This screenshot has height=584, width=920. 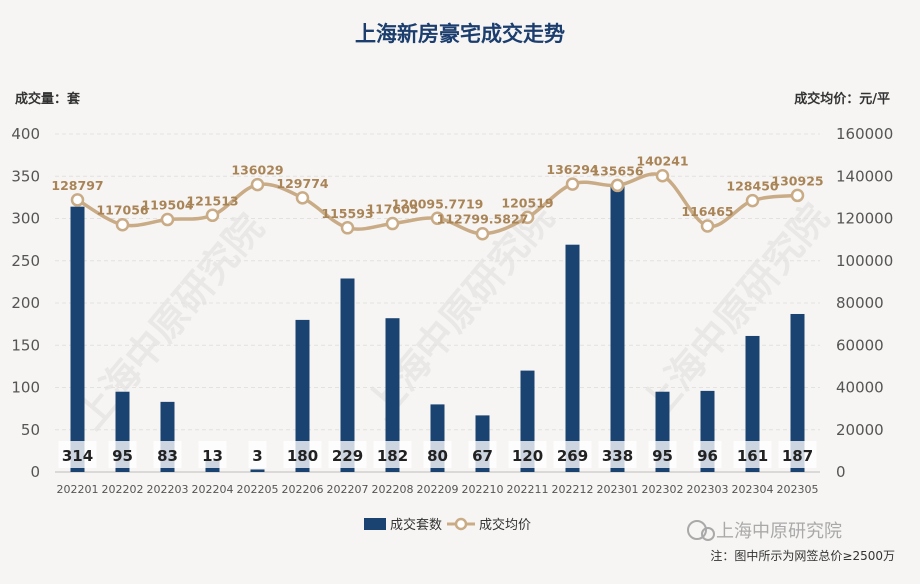 I want to click on price-label: 129774, so click(x=302, y=183).